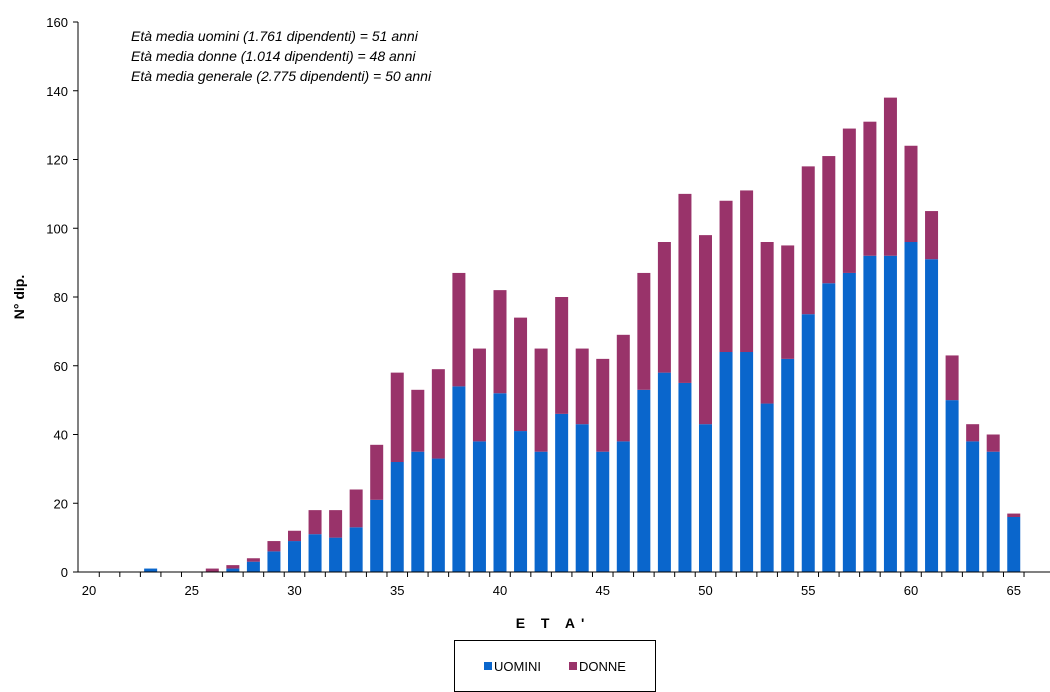  Describe the element at coordinates (61, 503) in the screenshot. I see `y-tick-label: 20` at that location.